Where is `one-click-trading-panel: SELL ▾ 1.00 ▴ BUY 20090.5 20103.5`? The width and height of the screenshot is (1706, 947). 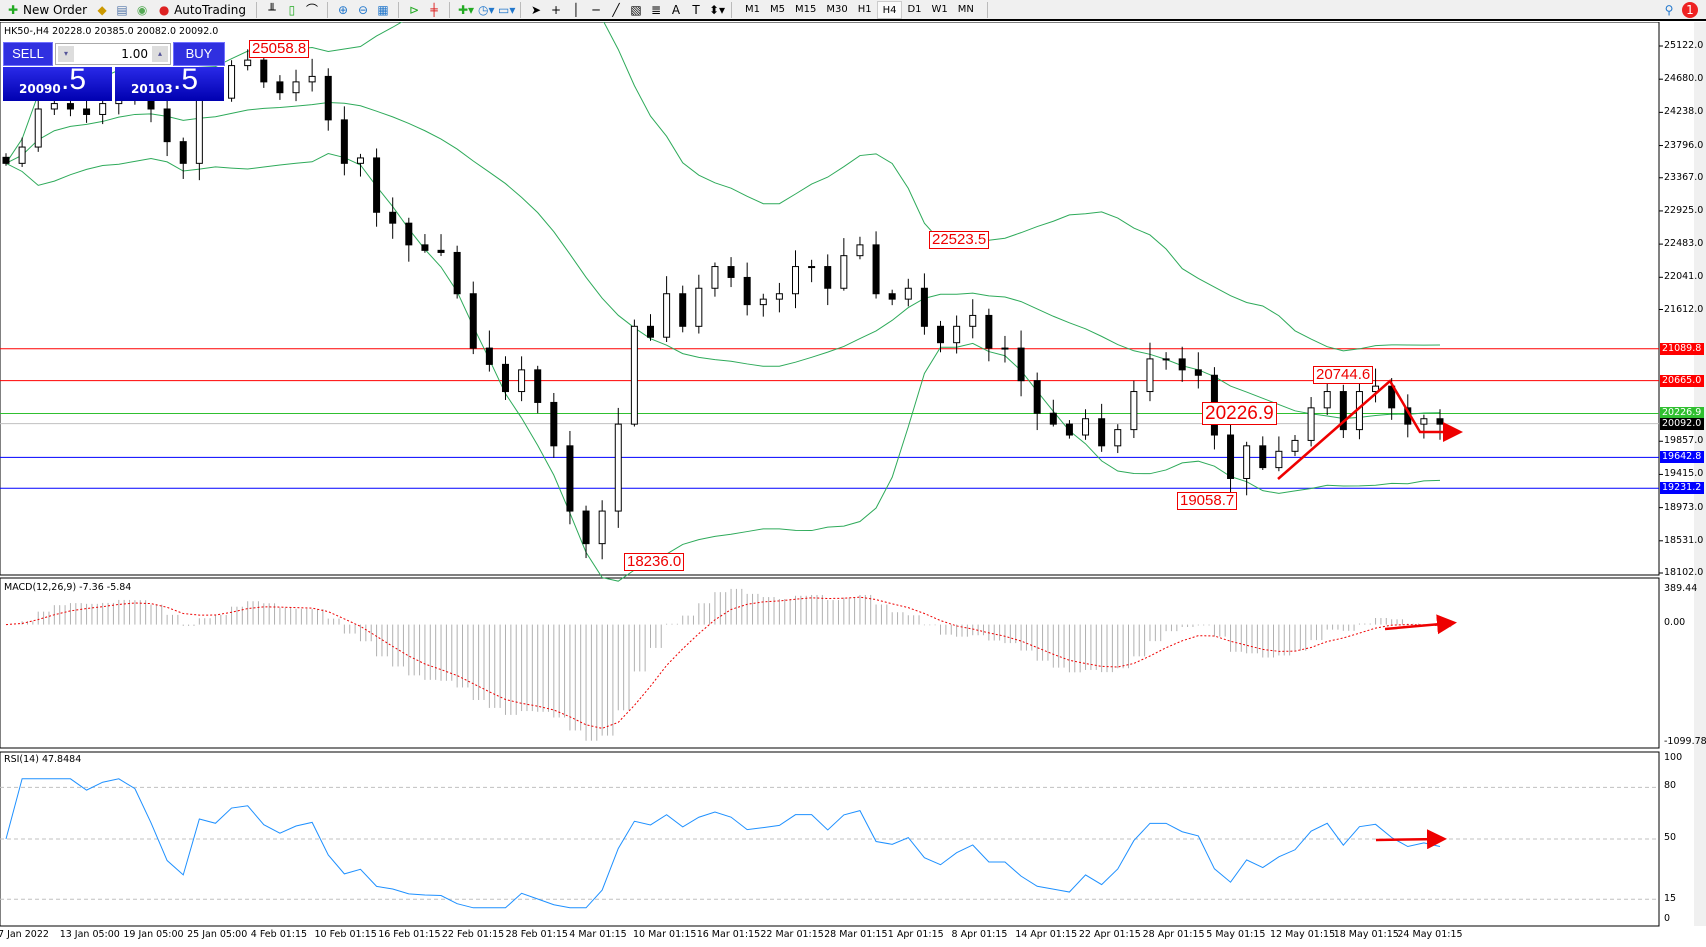 one-click-trading-panel: SELL ▾ 1.00 ▴ BUY 20090.5 20103.5 is located at coordinates (114, 71).